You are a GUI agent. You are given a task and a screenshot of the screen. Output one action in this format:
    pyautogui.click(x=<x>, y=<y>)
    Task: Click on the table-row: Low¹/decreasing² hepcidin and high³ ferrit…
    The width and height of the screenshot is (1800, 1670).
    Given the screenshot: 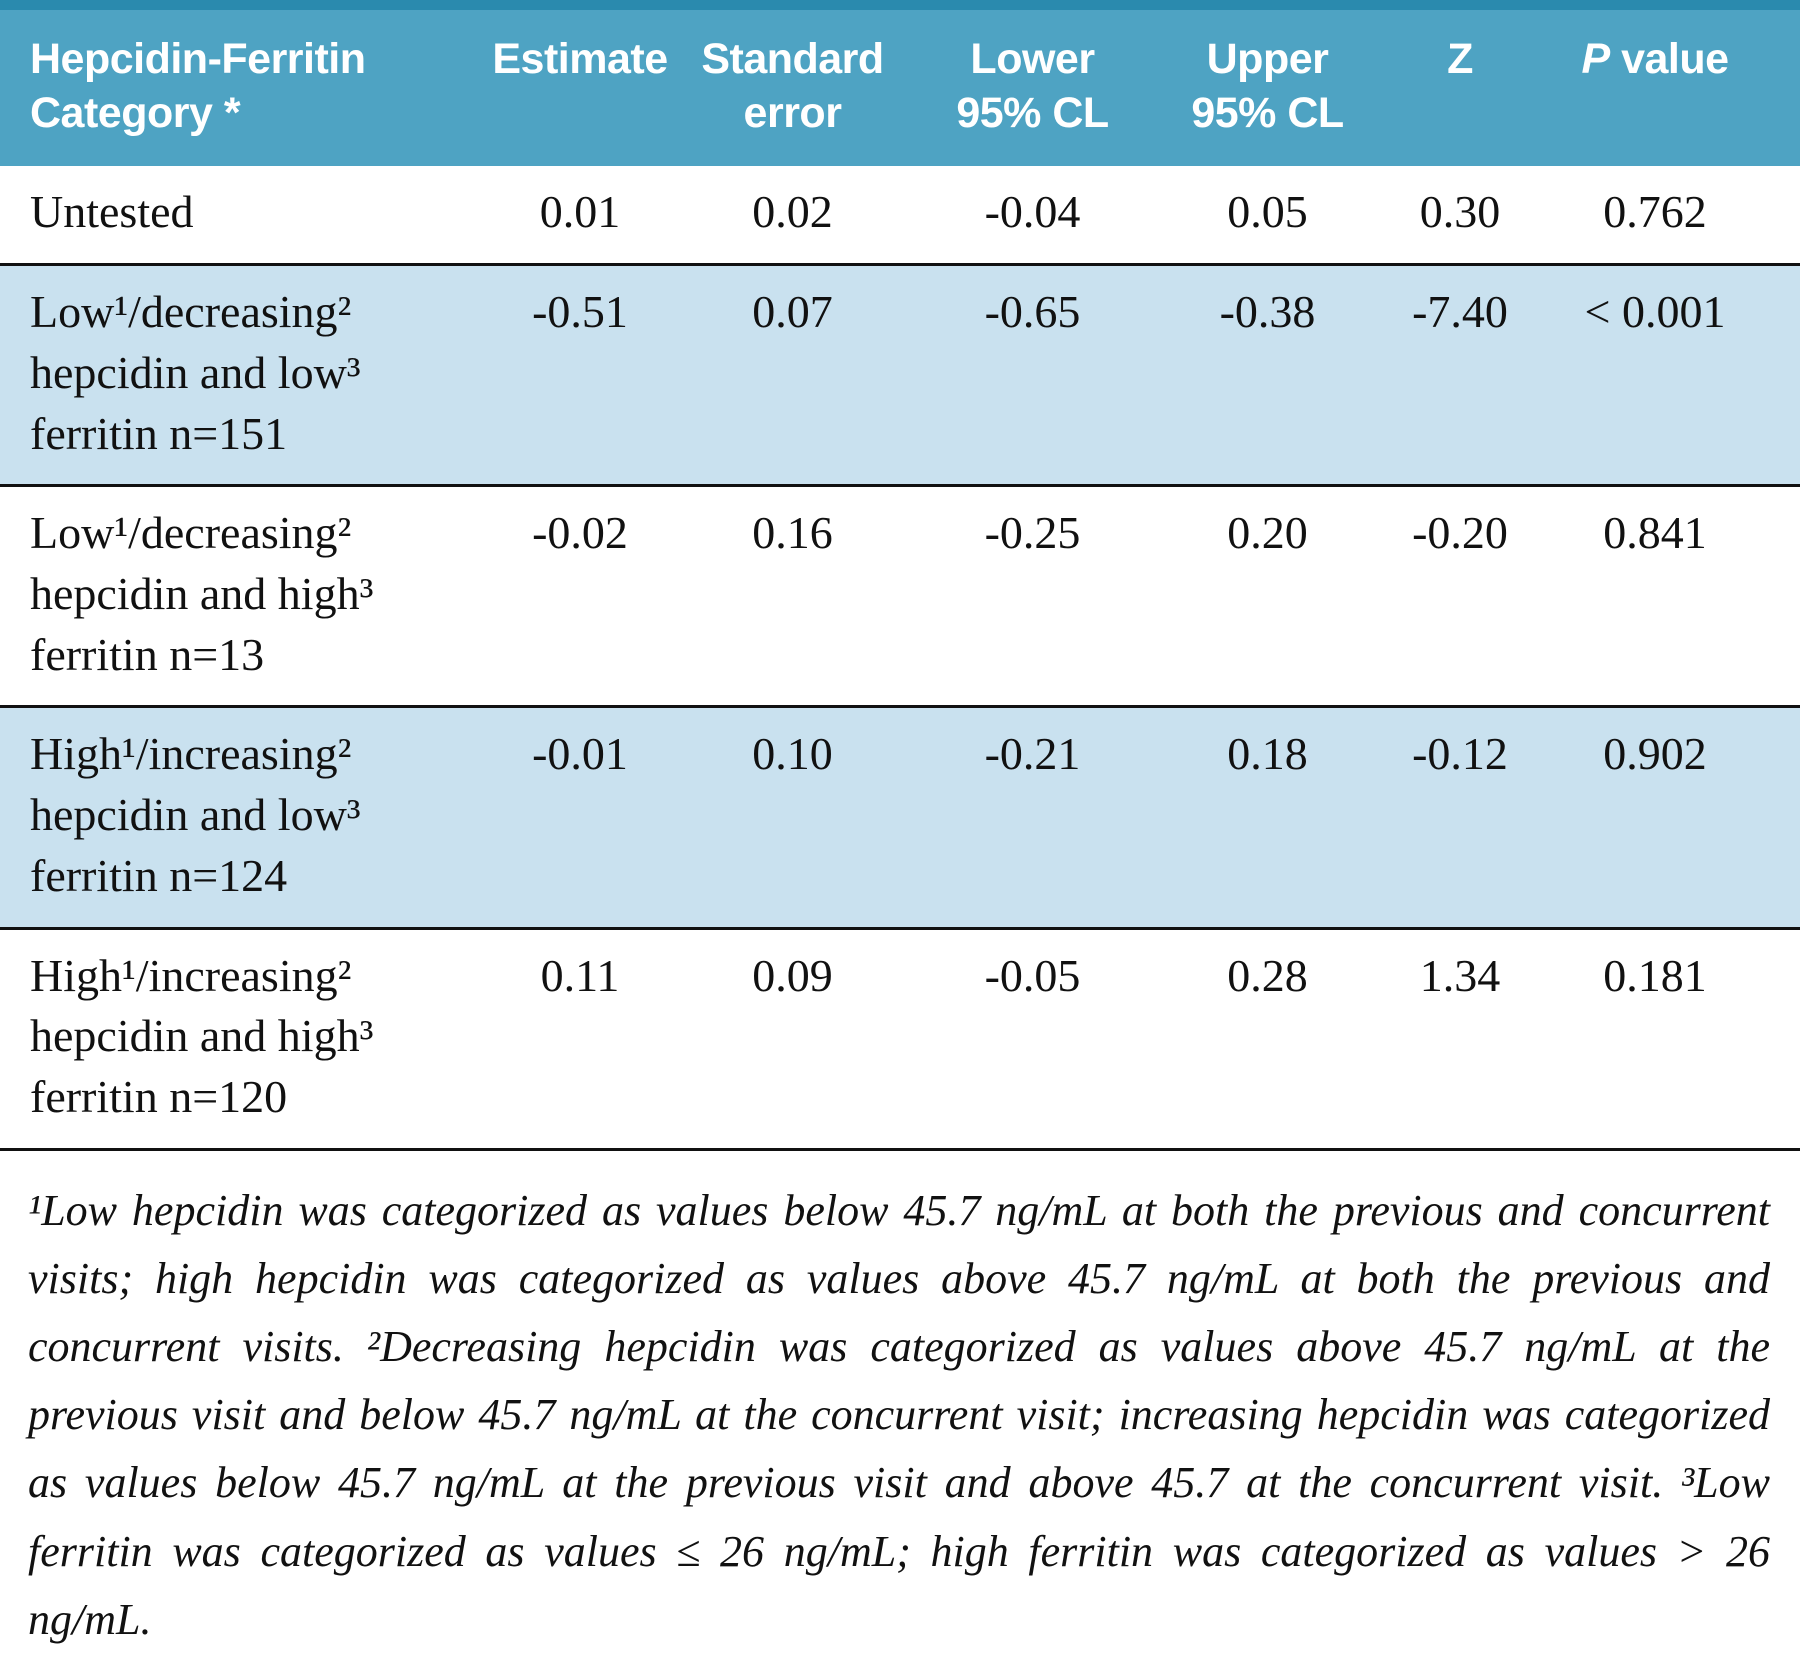 What is the action you would take?
    pyautogui.click(x=900, y=594)
    